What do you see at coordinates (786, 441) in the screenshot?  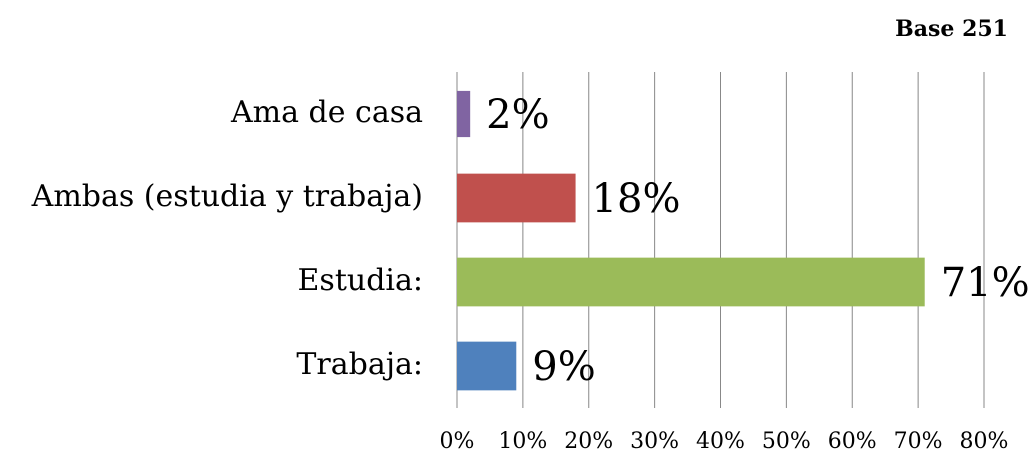 I see `x-tick-label: 50%` at bounding box center [786, 441].